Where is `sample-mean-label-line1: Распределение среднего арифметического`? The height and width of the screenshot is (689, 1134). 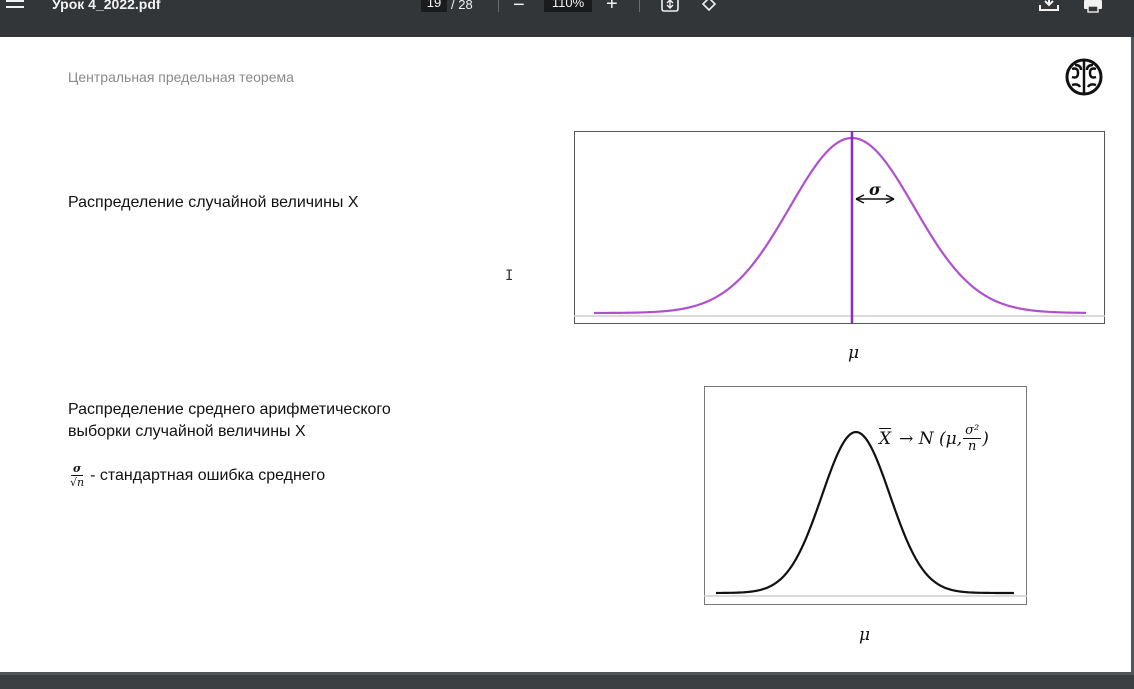 sample-mean-label-line1: Распределение среднего арифметического is located at coordinates (229, 409).